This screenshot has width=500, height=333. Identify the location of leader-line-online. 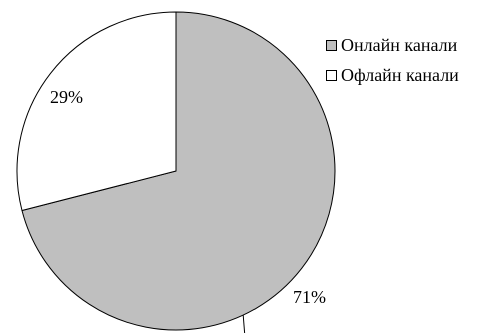
(244, 324).